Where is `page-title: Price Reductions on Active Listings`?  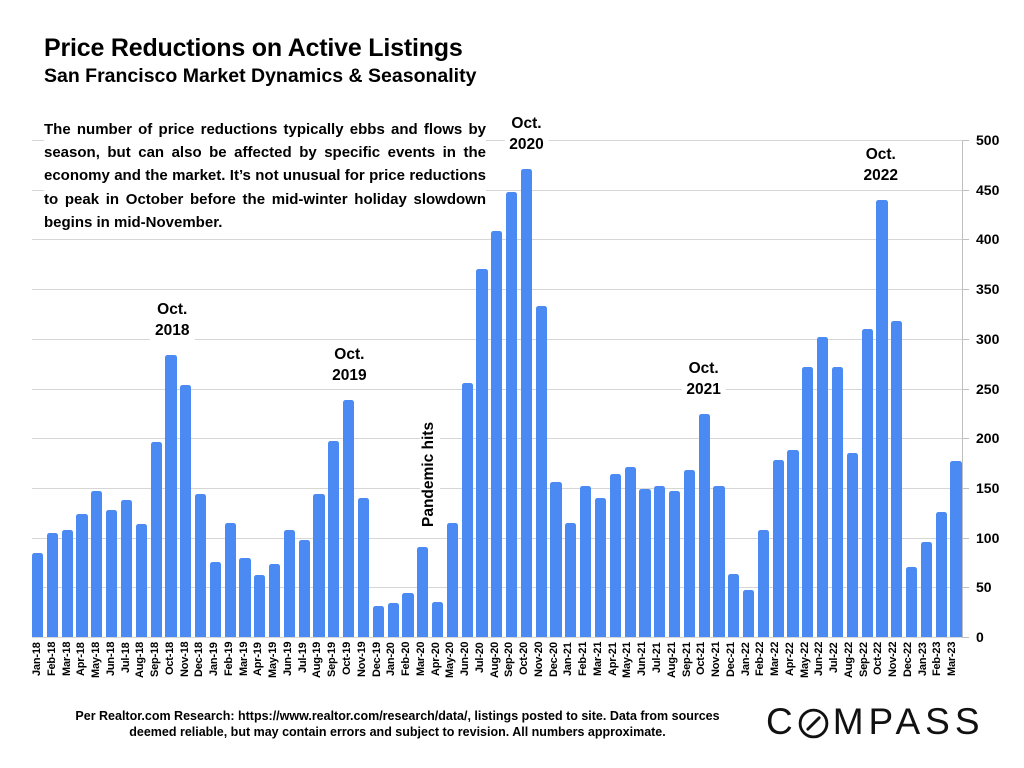
page-title: Price Reductions on Active Listings is located at coordinates (253, 48).